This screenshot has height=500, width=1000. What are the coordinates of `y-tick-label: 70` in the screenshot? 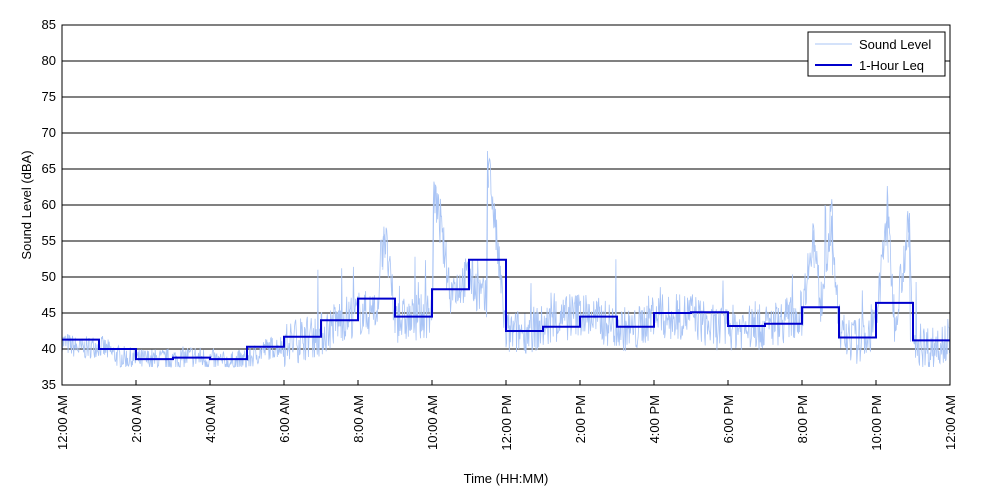 It's located at (49, 132).